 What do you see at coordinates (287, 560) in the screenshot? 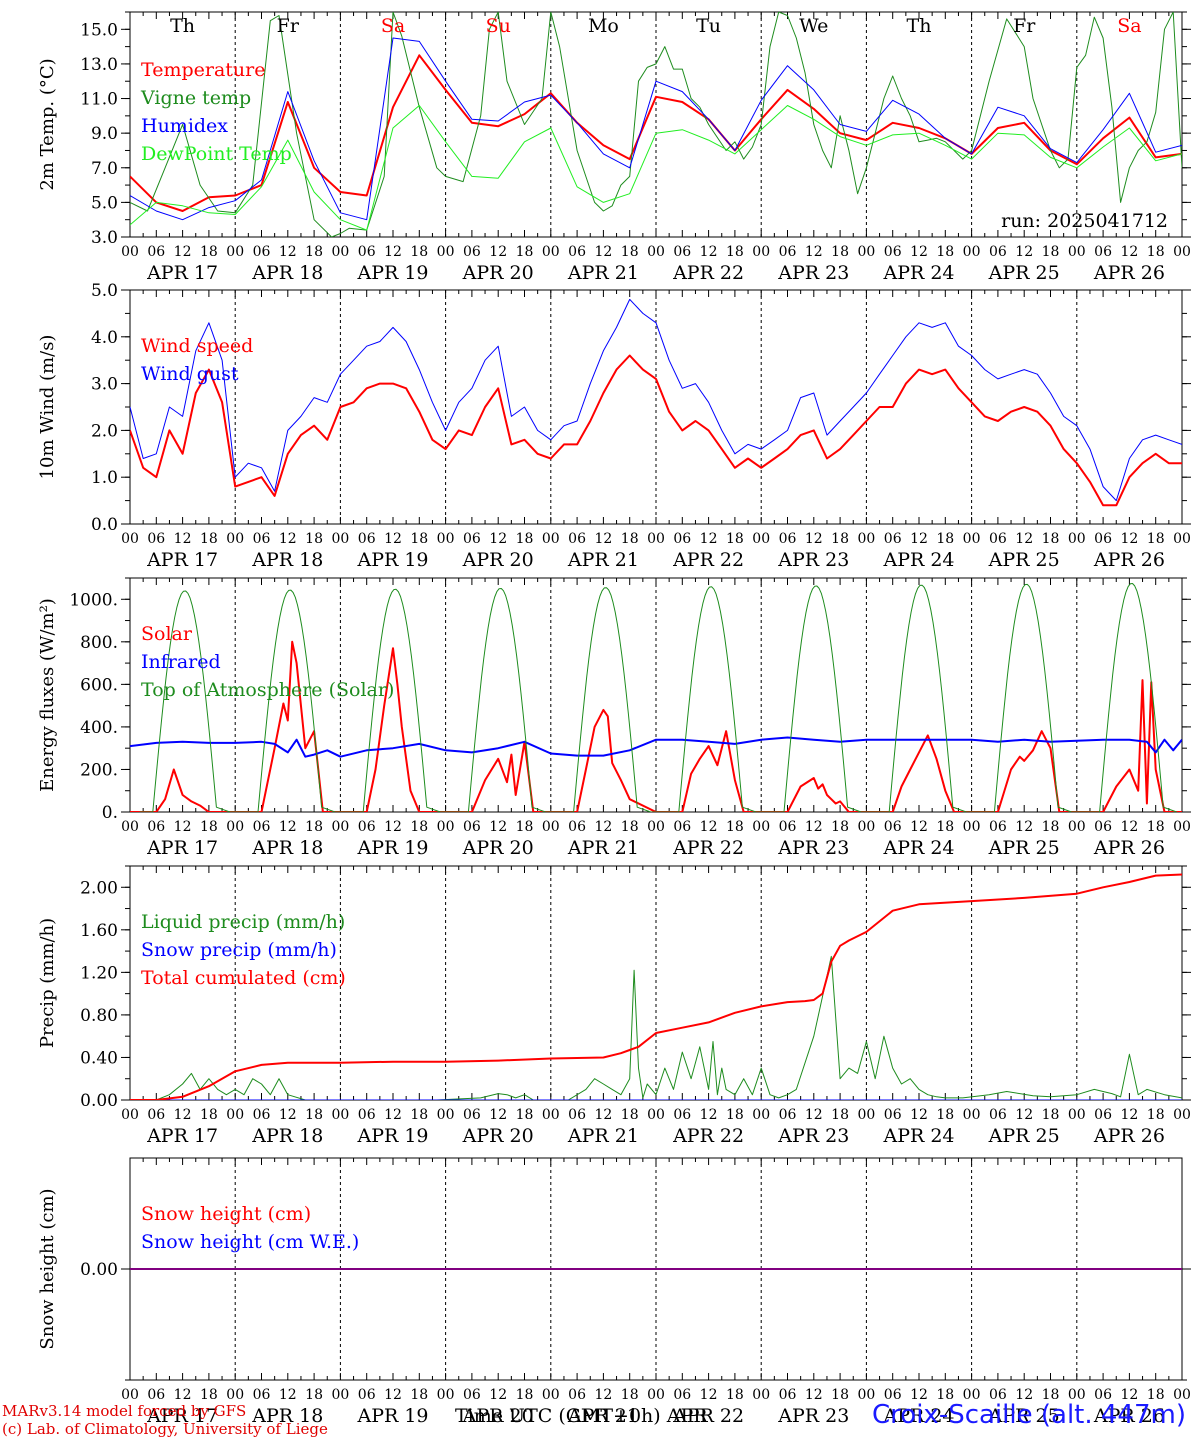
I see `date-label: APR 18` at bounding box center [287, 560].